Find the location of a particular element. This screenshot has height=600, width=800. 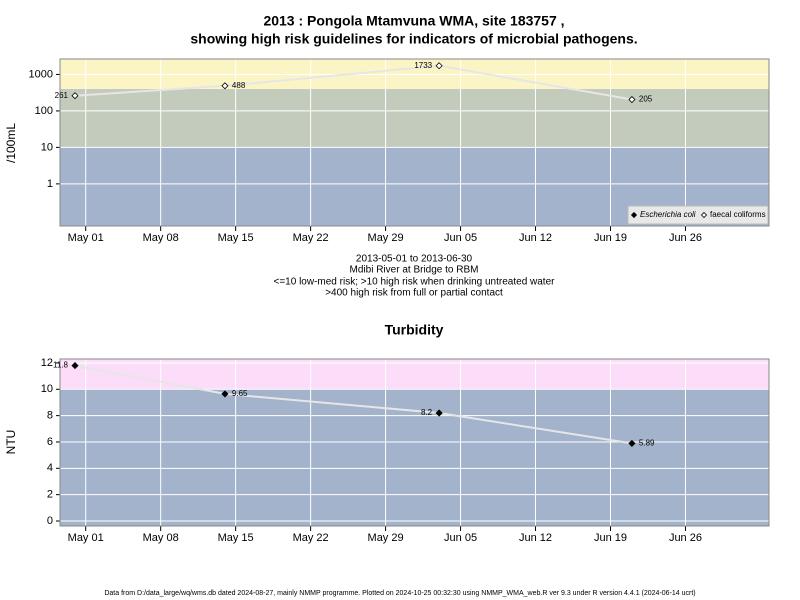

y-tick-label: 12 is located at coordinates (47, 363).